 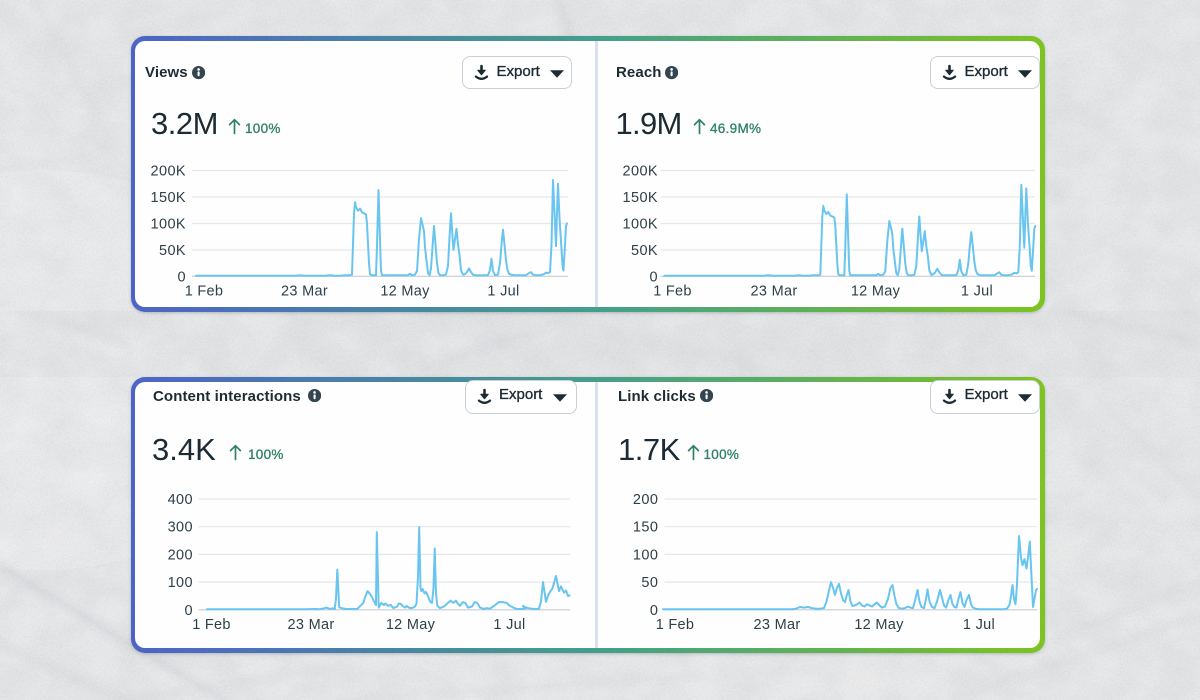 What do you see at coordinates (180, 528) in the screenshot?
I see `svg-text: 300` at bounding box center [180, 528].